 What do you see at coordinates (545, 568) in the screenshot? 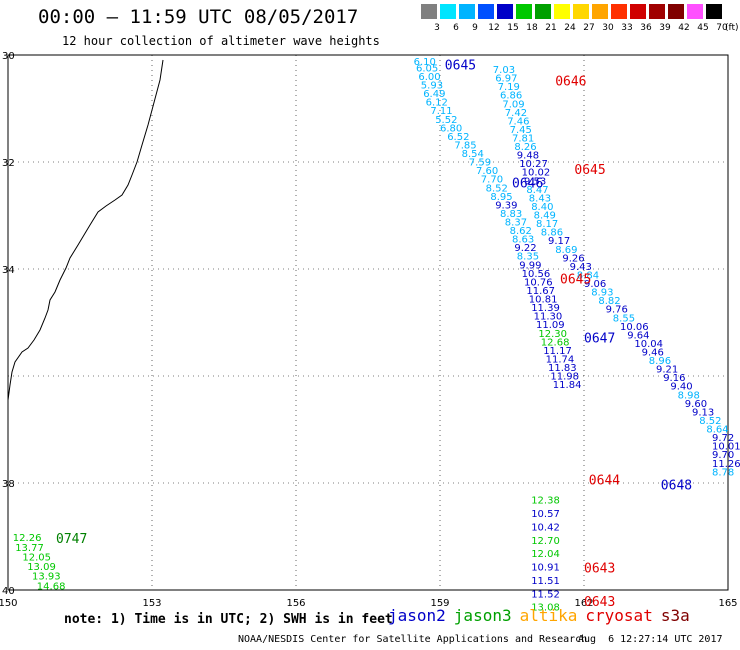
I see `swh-value: 10.91` at bounding box center [545, 568].